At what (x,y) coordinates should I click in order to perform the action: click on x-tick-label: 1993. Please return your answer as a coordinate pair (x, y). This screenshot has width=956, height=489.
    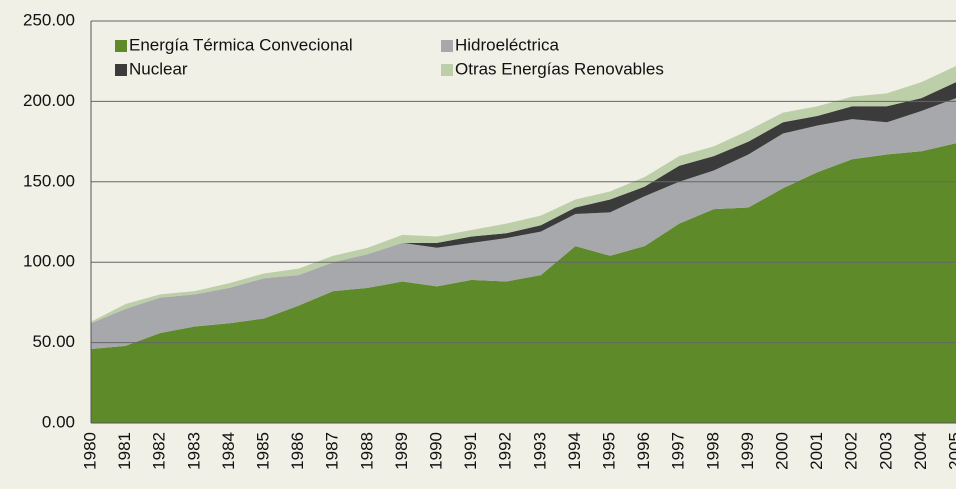
    Looking at the image, I should click on (539, 451).